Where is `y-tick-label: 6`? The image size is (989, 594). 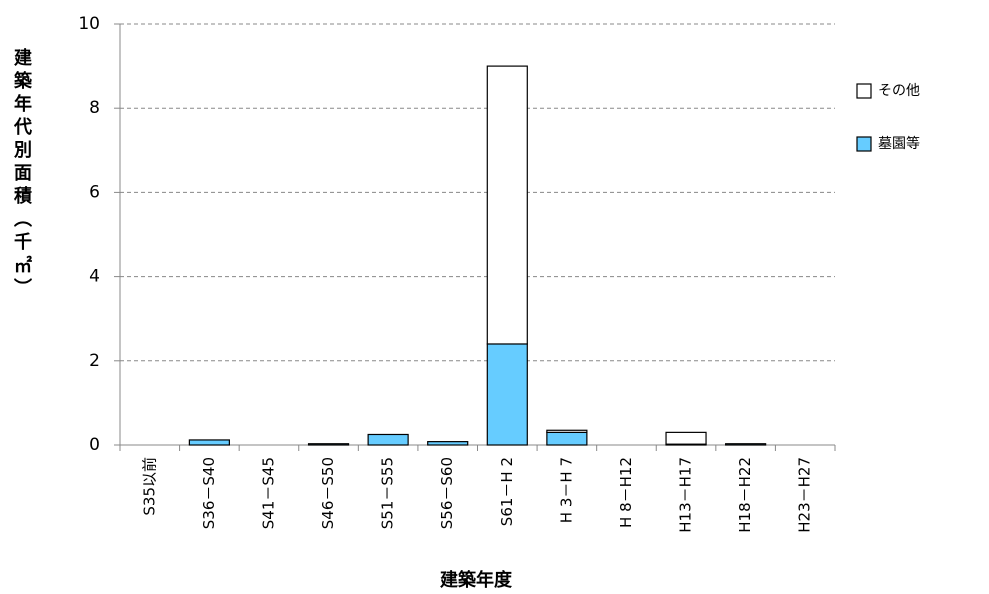
y-tick-label: 6 is located at coordinates (94, 192).